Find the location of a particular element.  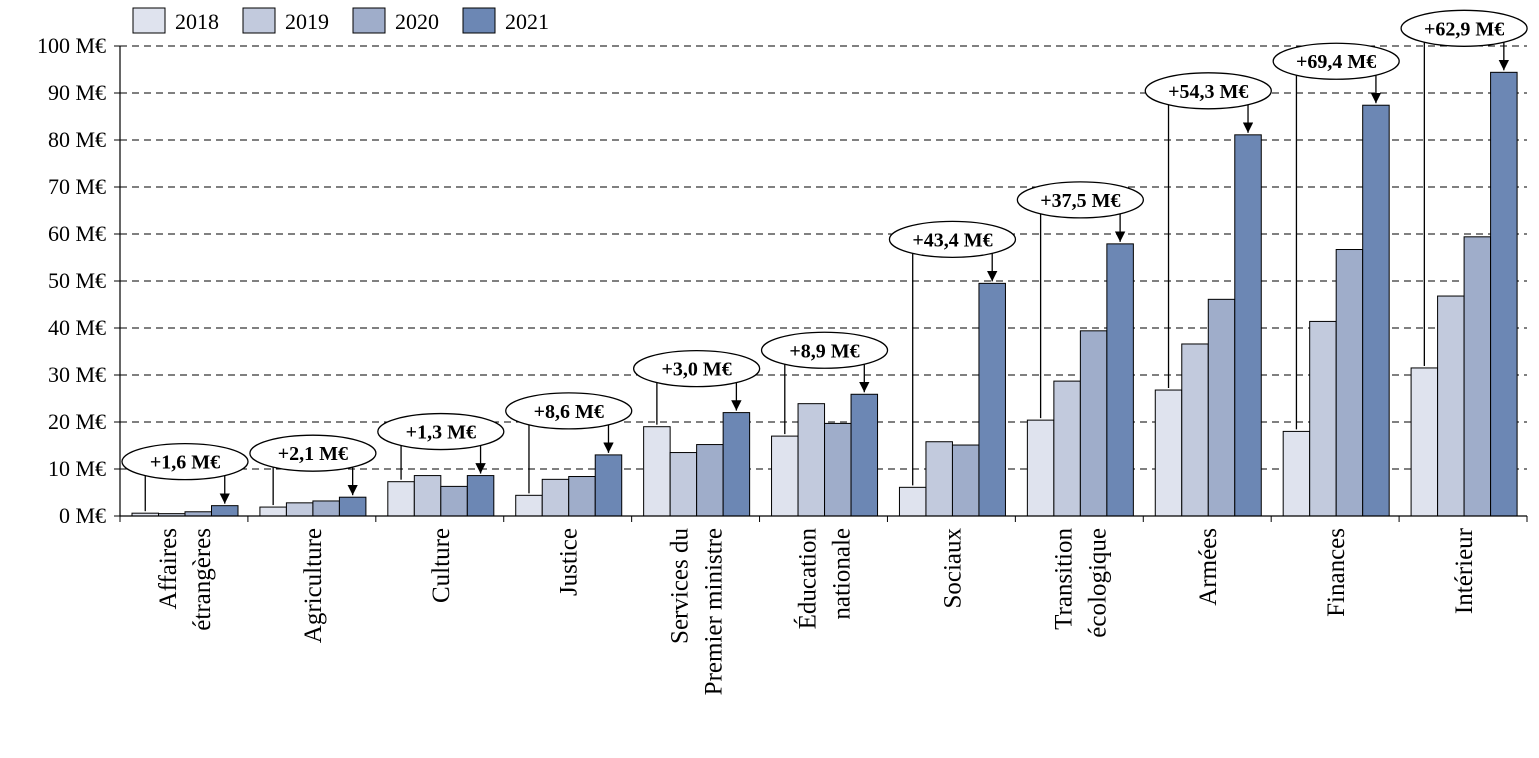

category-label: Armées is located at coordinates (1208, 567).